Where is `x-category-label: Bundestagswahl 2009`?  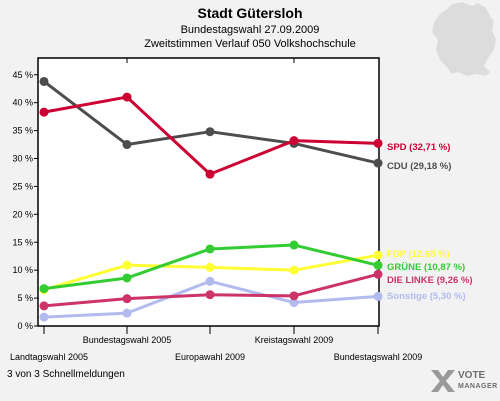
x-category-label: Bundestagswahl 2009 is located at coordinates (378, 357).